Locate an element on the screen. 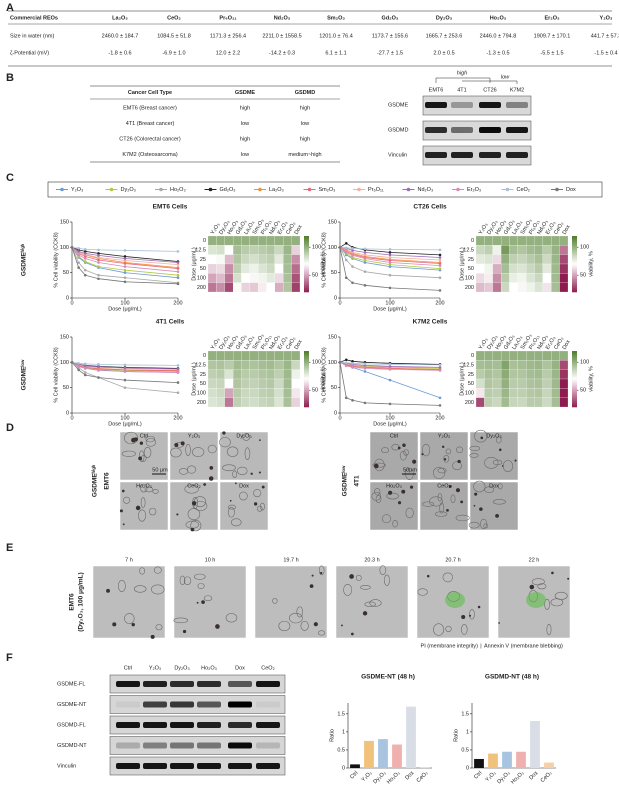  x-tick-label: 200 is located at coordinates (439, 418).